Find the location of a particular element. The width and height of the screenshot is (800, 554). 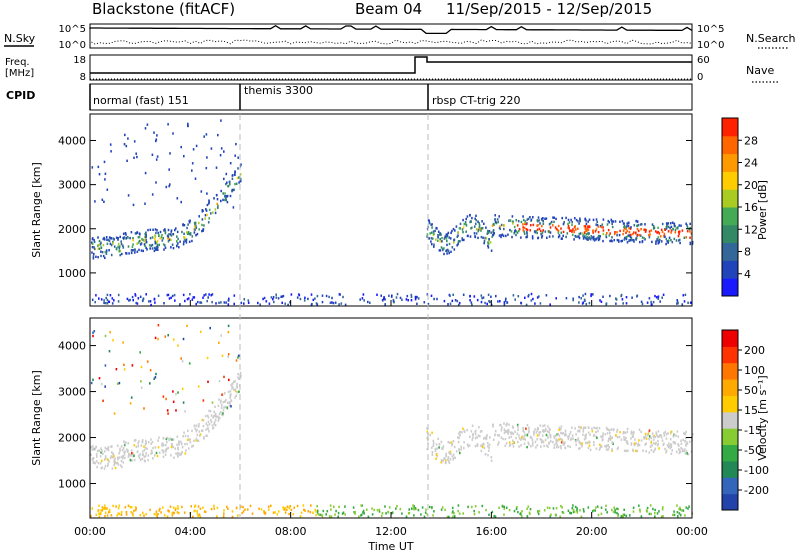

colorbar-tick-label: 100 is located at coordinates (754, 370).